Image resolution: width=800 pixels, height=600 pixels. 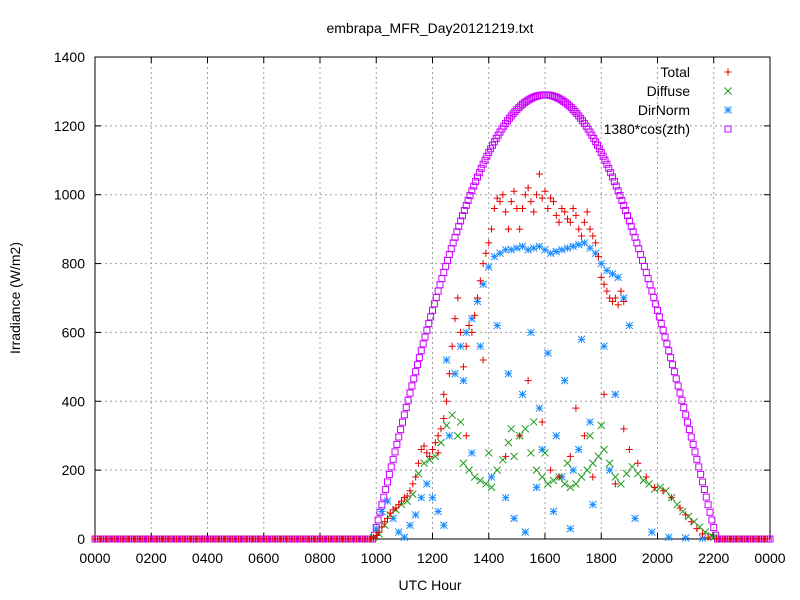 What do you see at coordinates (15, 298) in the screenshot?
I see `y-axis-label: Irradiance (W/m2)` at bounding box center [15, 298].